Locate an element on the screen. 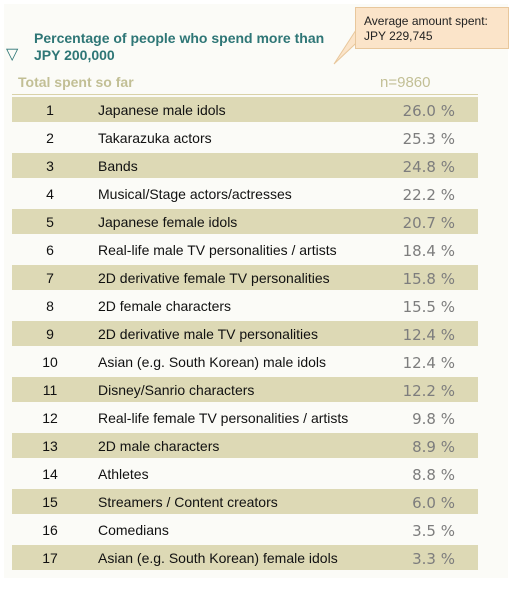 This screenshot has height=596, width=519. category-label: Japanese male idols is located at coordinates (162, 110).